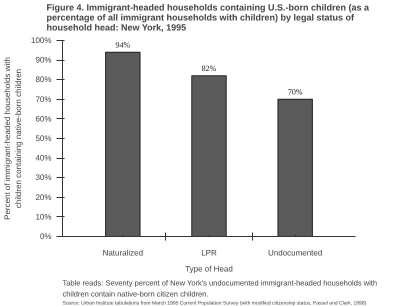 The height and width of the screenshot is (306, 400). What do you see at coordinates (295, 253) in the screenshot?
I see `x-tick-label: Undocumented` at bounding box center [295, 253].